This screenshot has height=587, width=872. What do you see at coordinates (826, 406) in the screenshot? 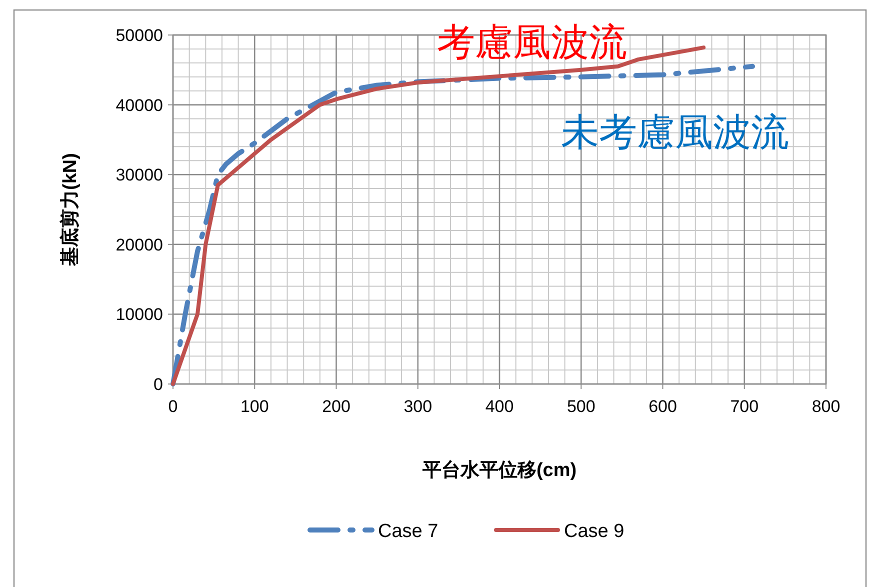
I see `x-tick-label: 800` at bounding box center [826, 406].